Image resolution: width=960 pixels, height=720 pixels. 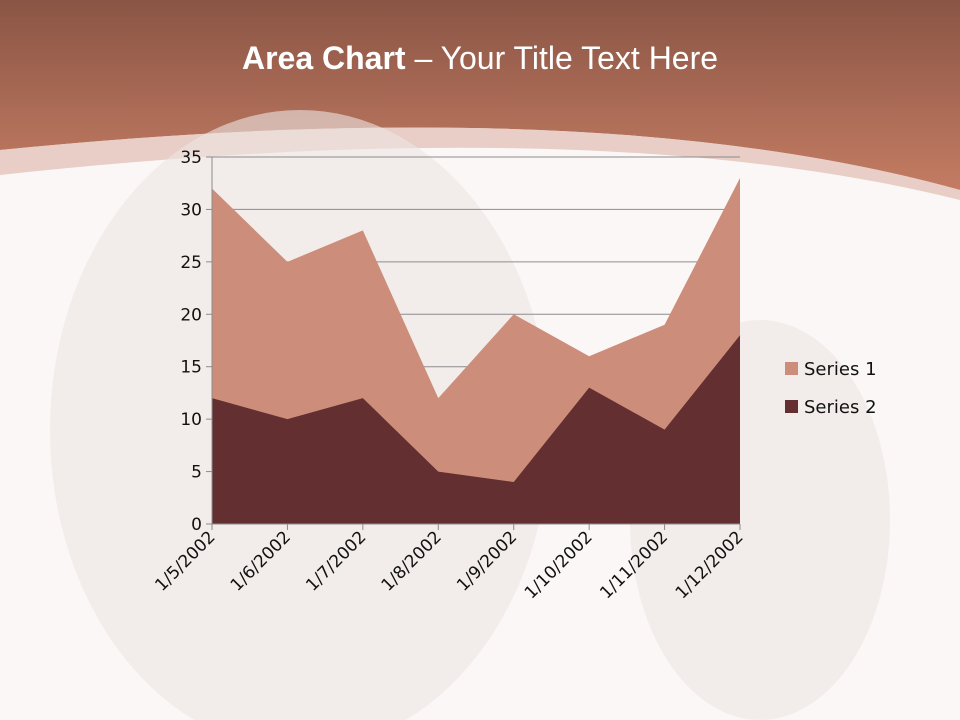 I want to click on y-tick-label: 5, so click(x=196, y=473).